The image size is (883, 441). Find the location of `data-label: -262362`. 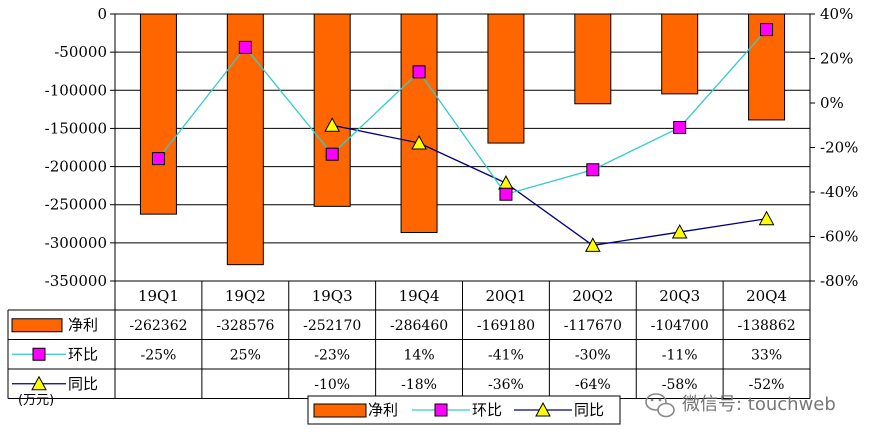

data-label: -262362 is located at coordinates (158, 326).